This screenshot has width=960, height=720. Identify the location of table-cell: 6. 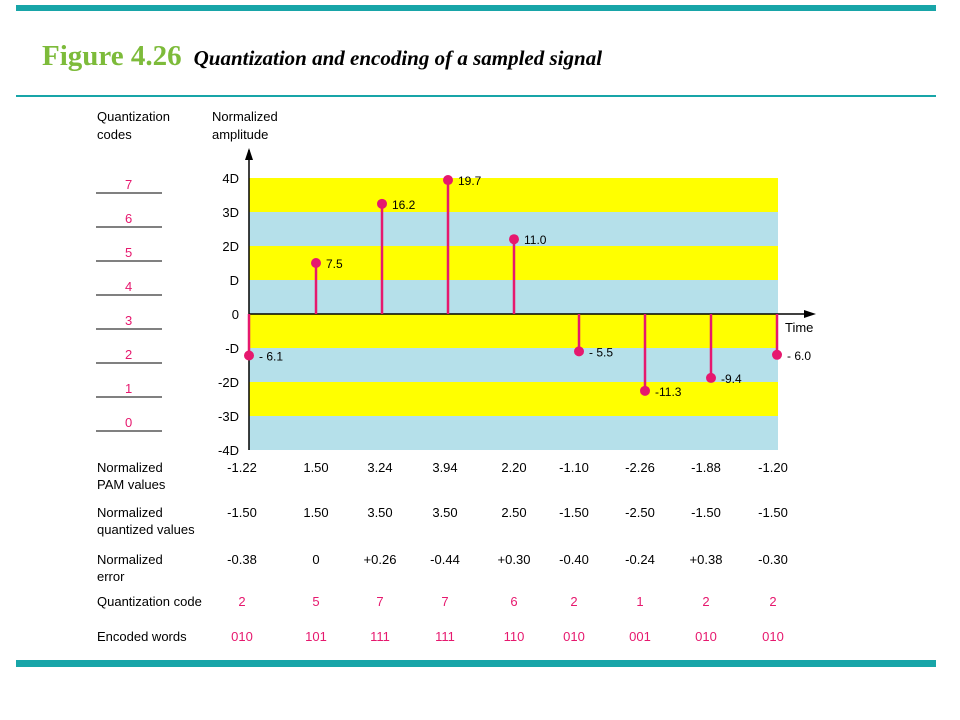
(513, 601).